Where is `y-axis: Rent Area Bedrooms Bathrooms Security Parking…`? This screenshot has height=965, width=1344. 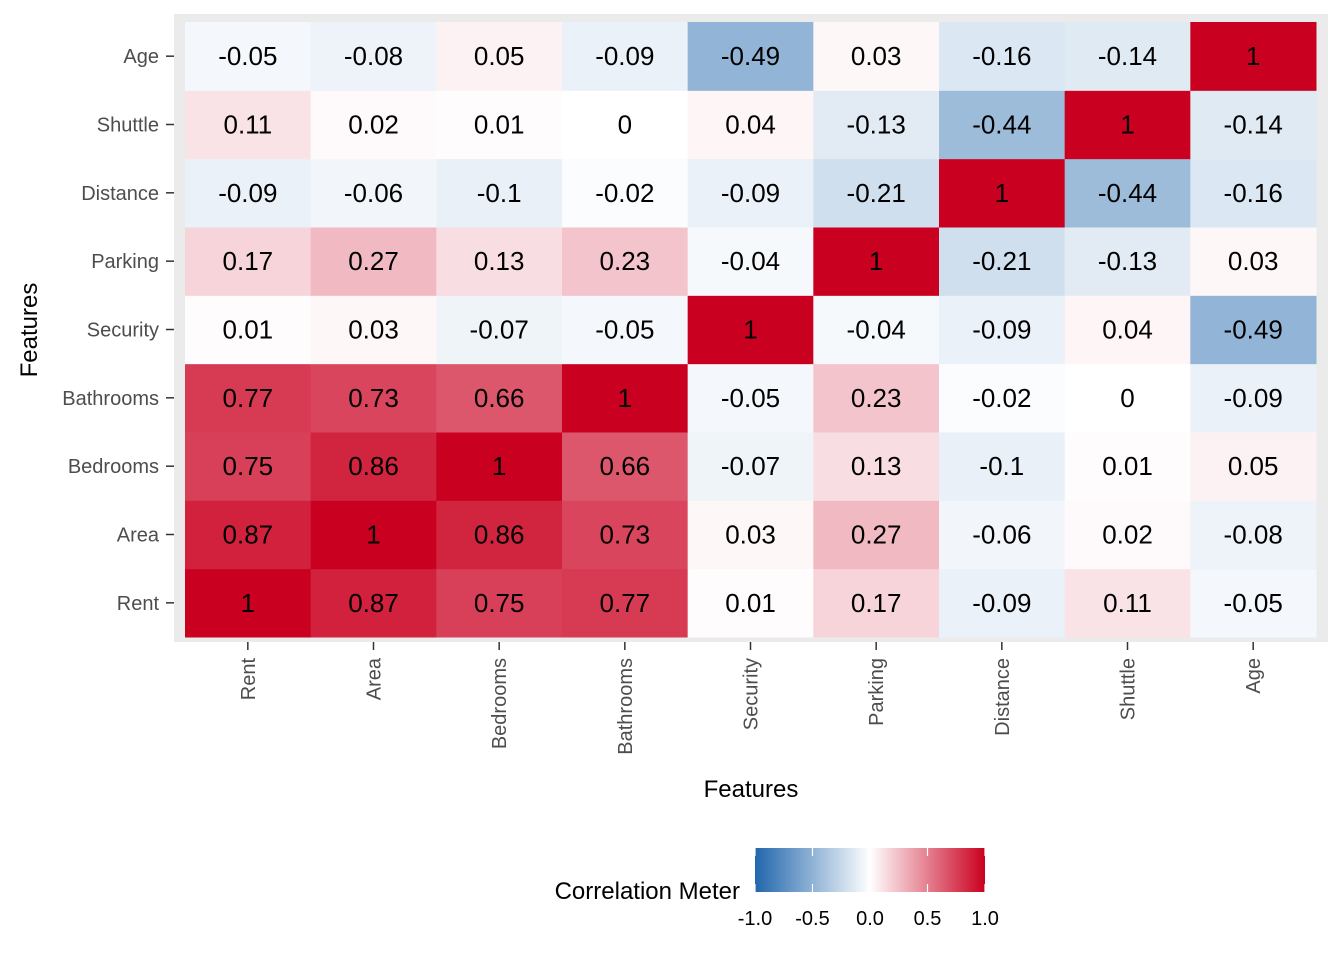
y-axis: Rent Area Bedrooms Bathrooms Security Parking… is located at coordinates (118, 330).